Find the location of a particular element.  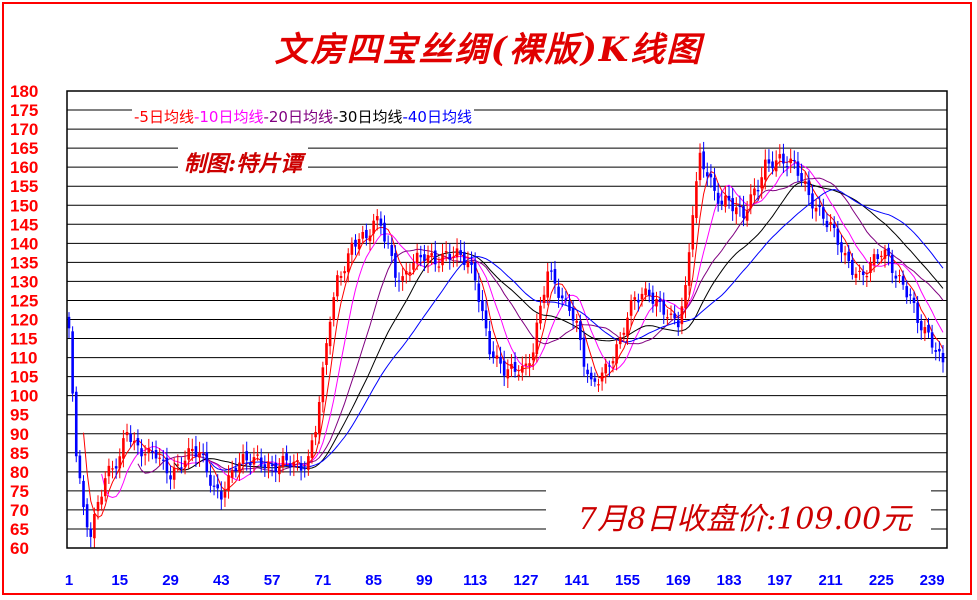

x-tick-label: 99 is located at coordinates (424, 580).